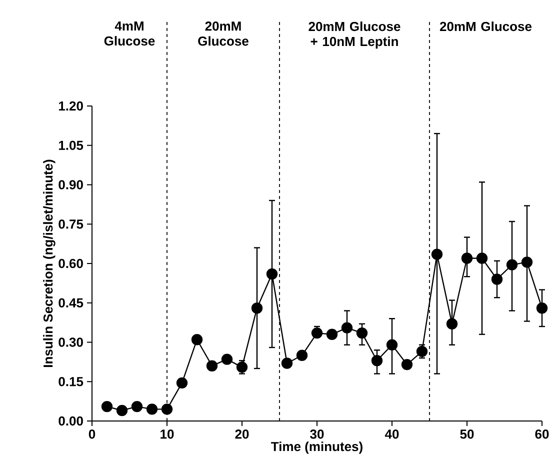  I want to click on x-tick-label: 0, so click(92, 434).